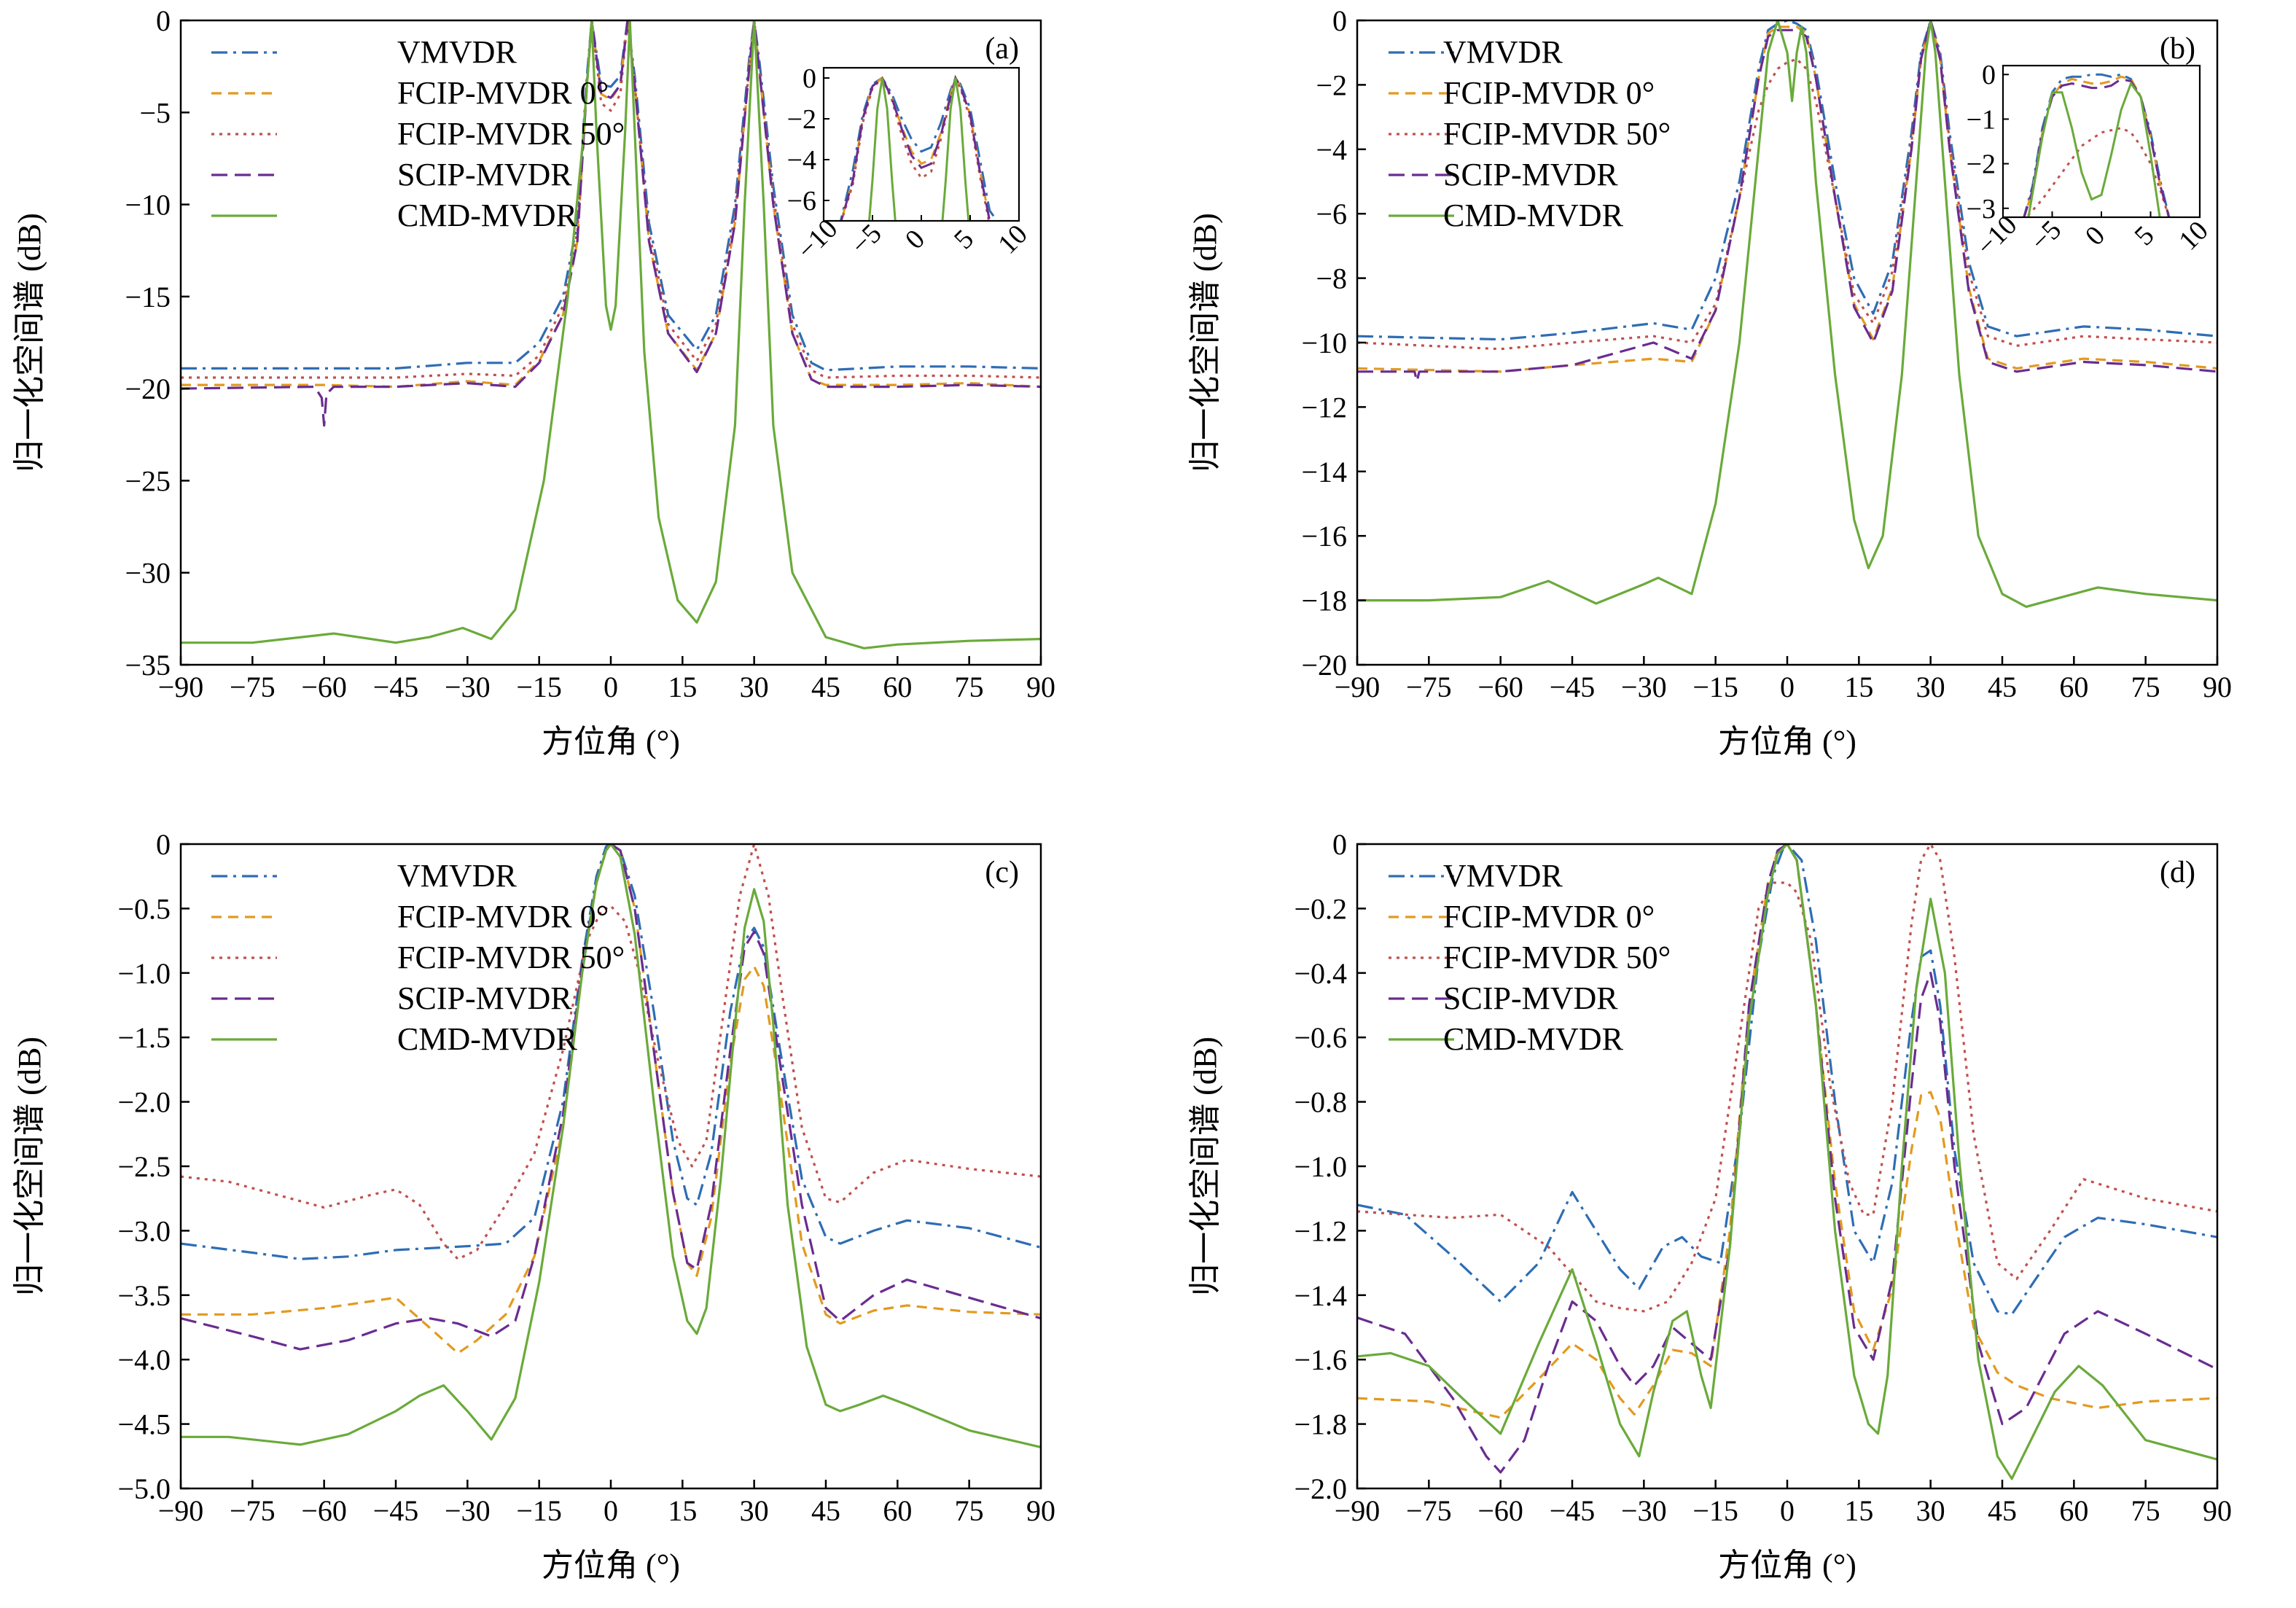  I want to click on panel-label: (a), so click(1002, 49).